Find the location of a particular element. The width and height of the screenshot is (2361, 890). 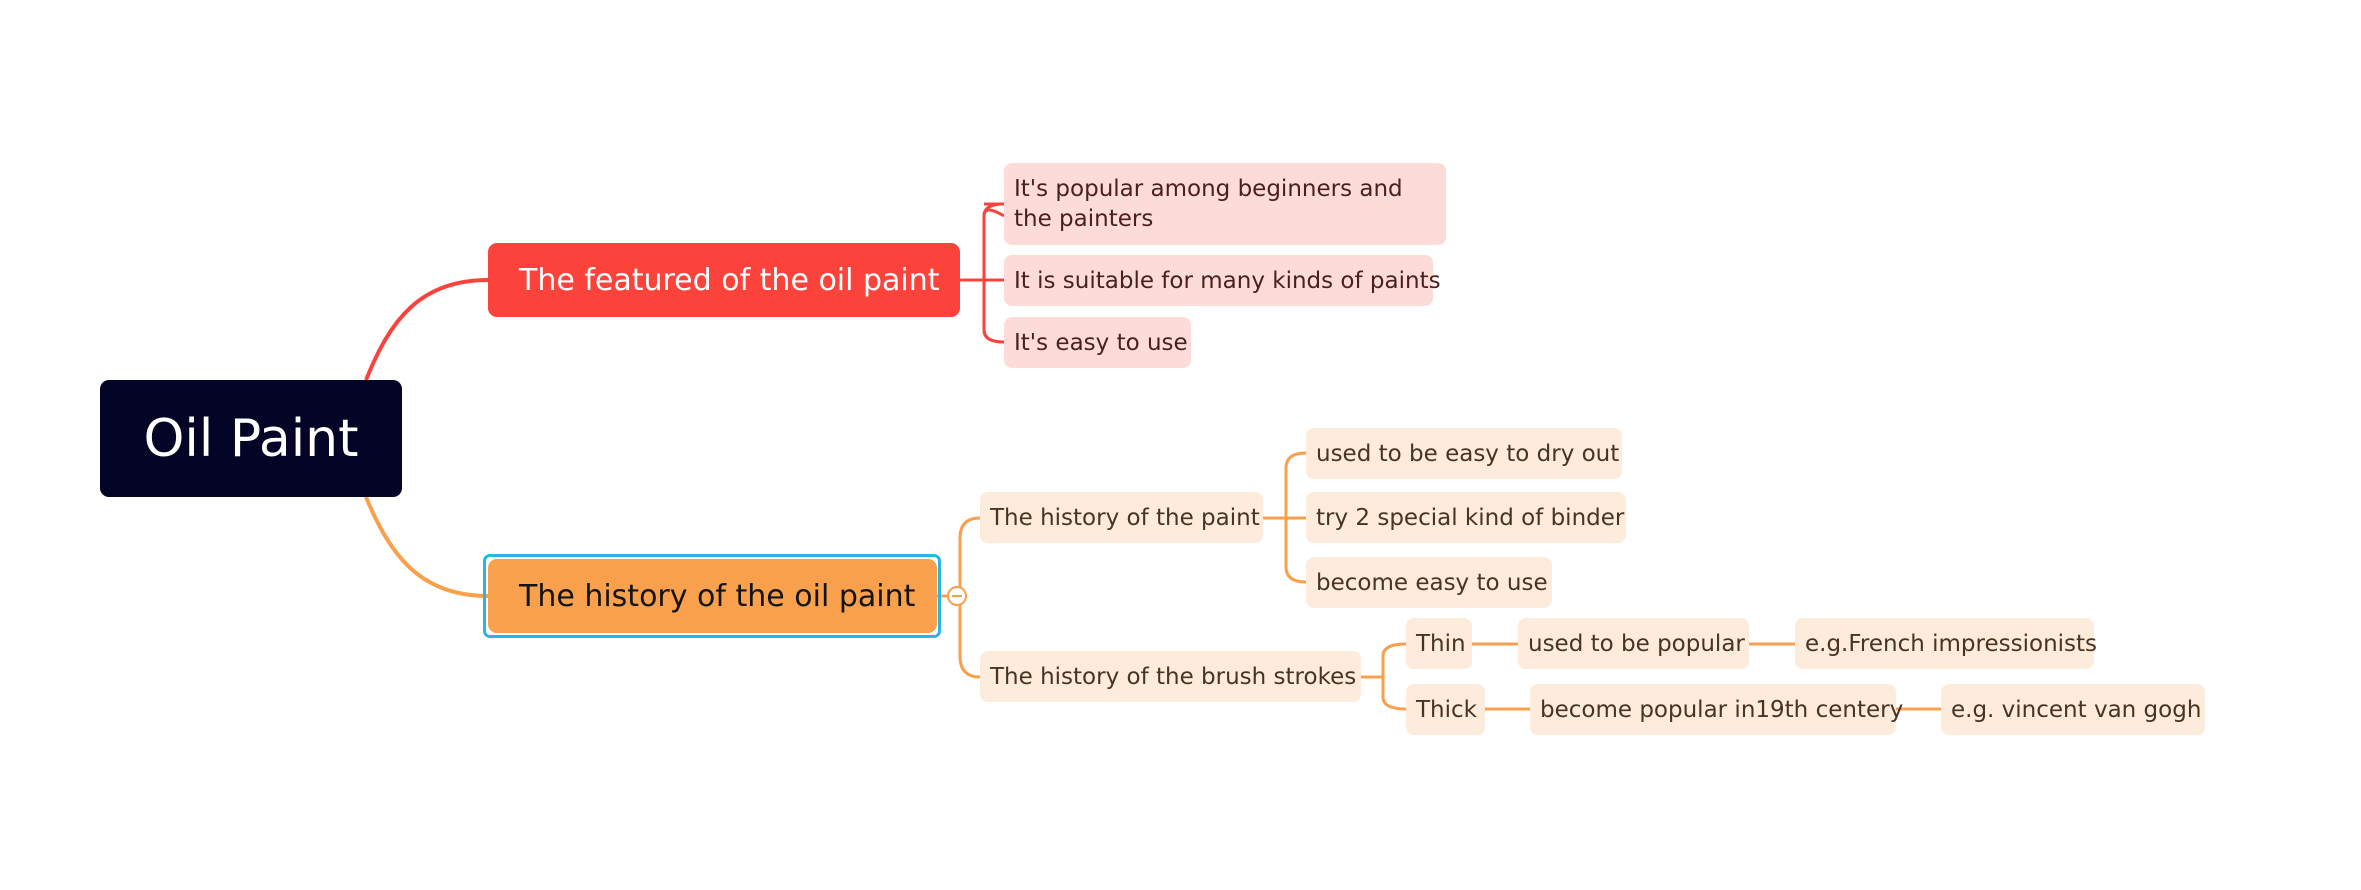

history-paint-label: The history of the paint is located at coordinates (1125, 517).